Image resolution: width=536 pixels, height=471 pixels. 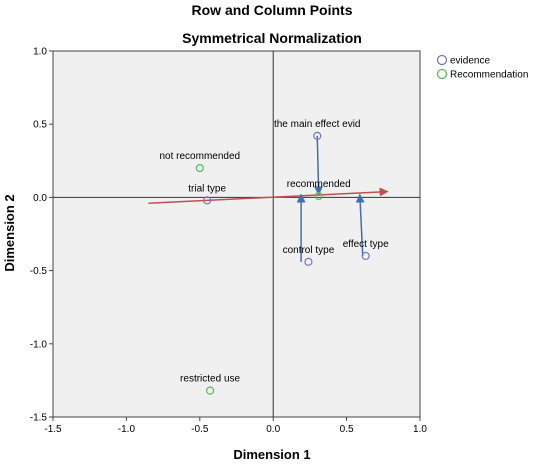 I want to click on x-tick-label: 0.5, so click(x=347, y=429).